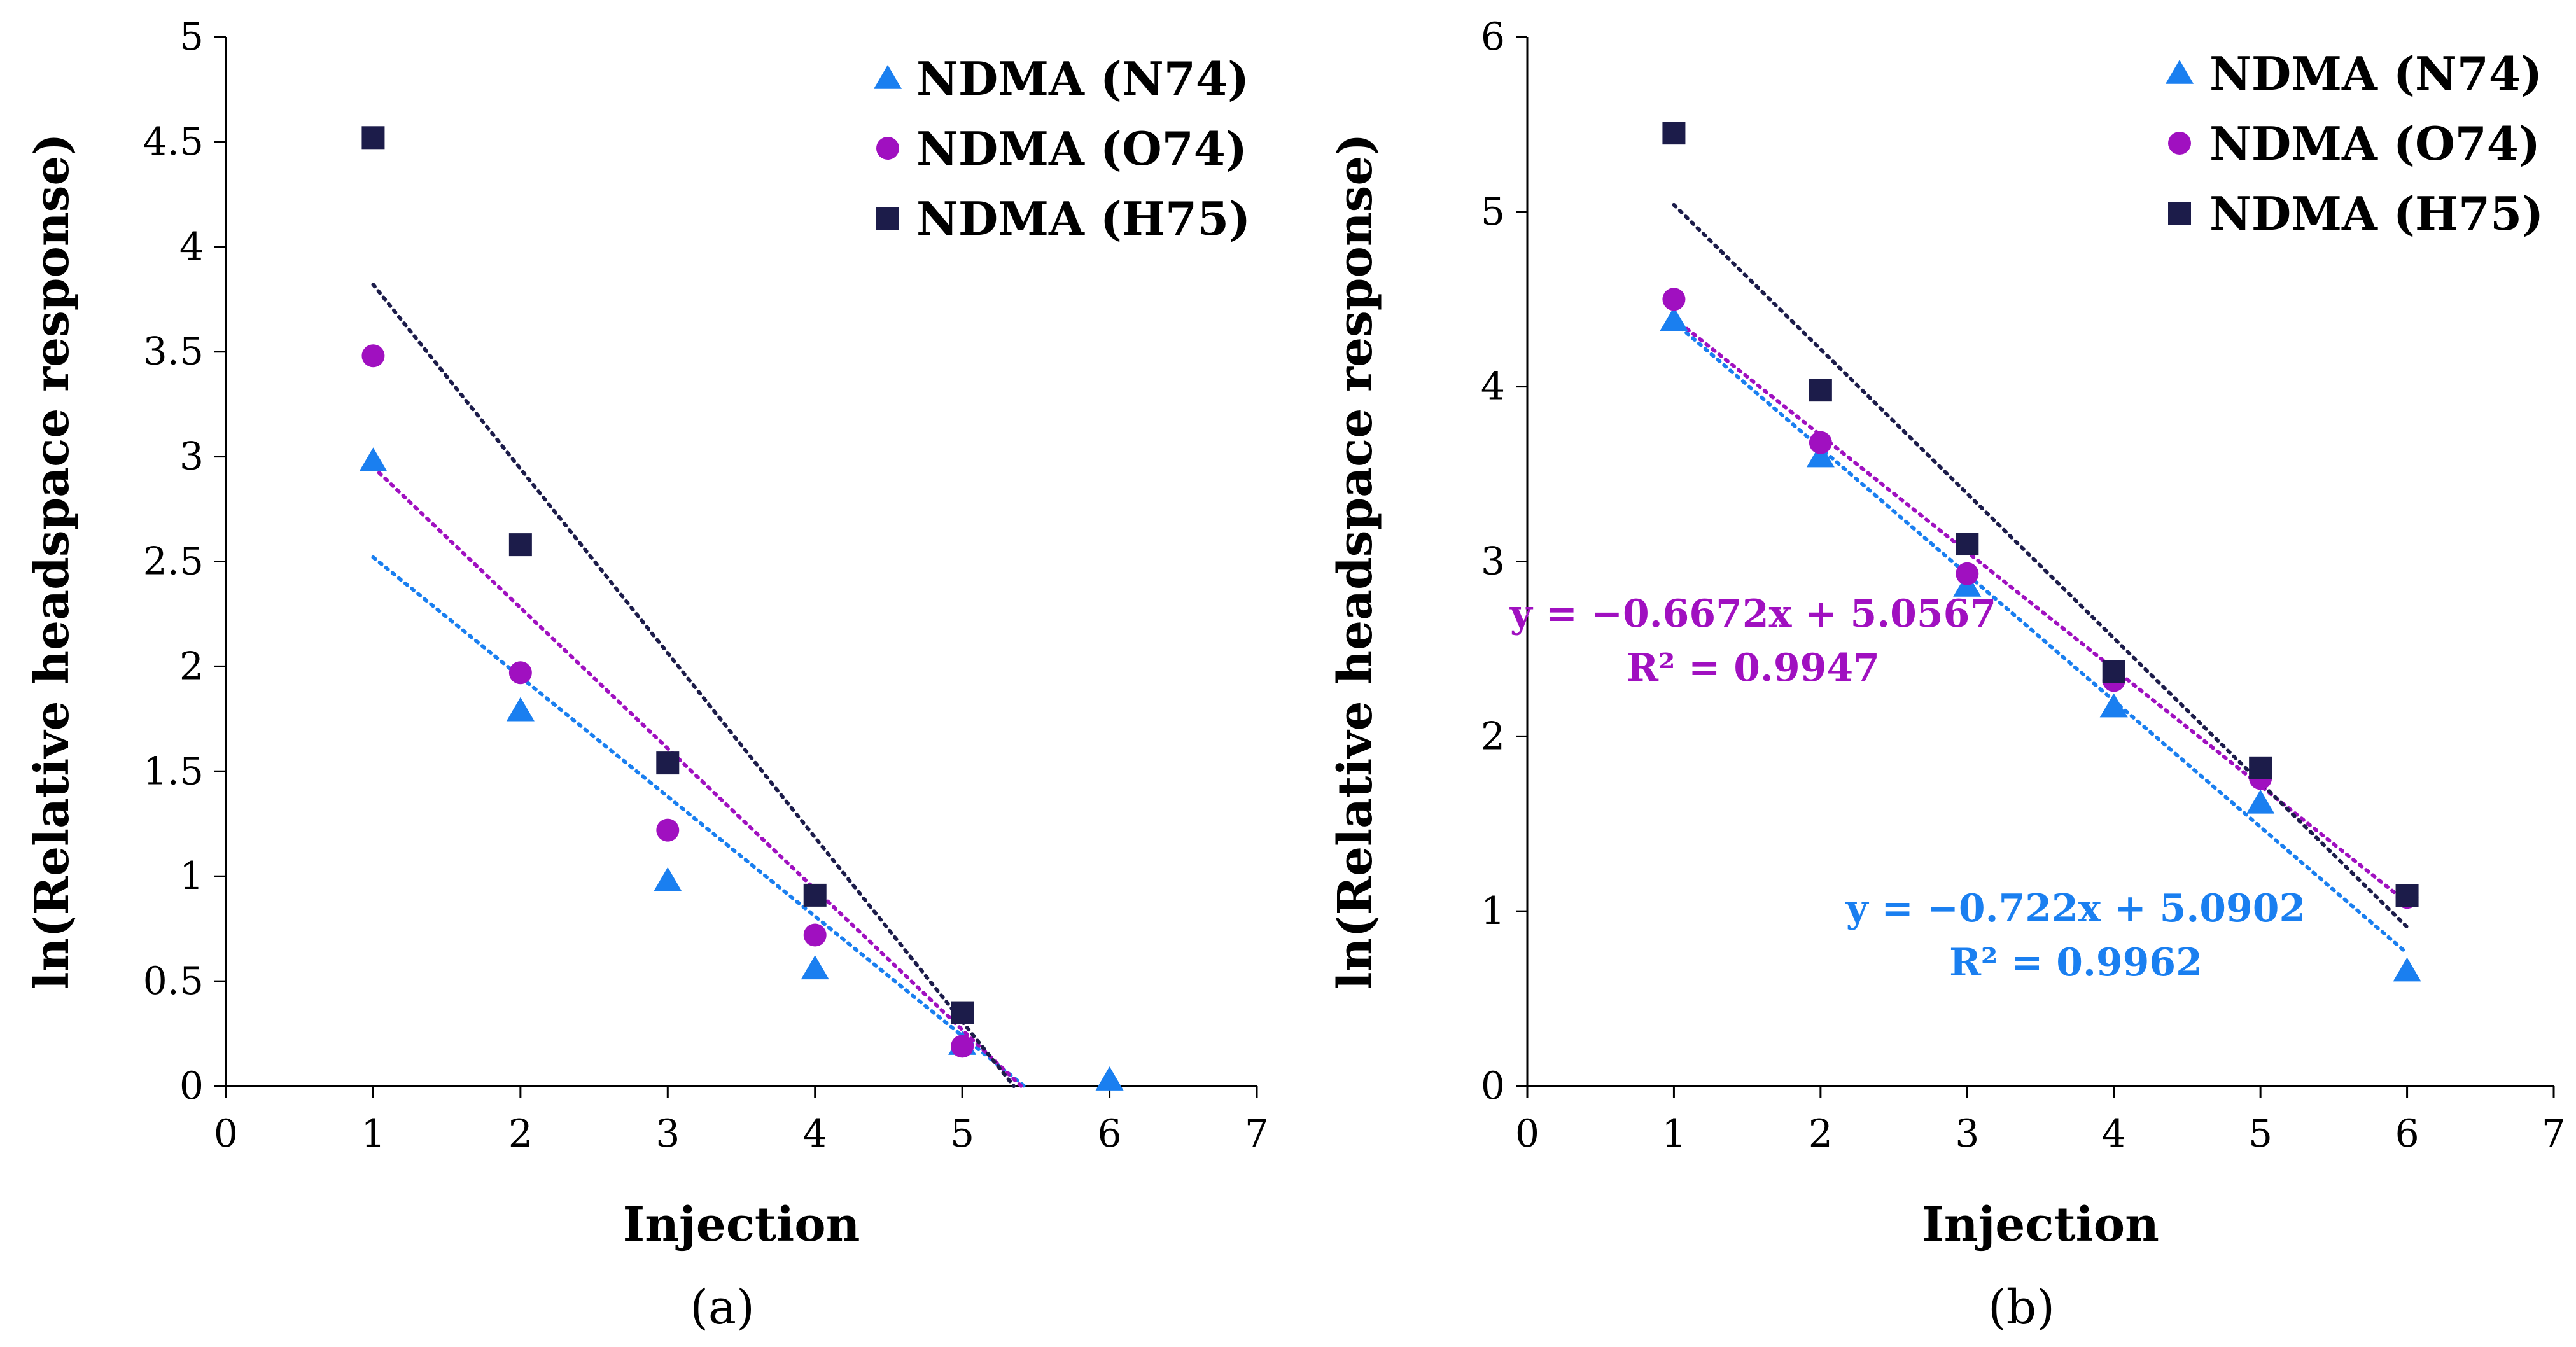  I want to click on panel-label: (a), so click(722, 1307).